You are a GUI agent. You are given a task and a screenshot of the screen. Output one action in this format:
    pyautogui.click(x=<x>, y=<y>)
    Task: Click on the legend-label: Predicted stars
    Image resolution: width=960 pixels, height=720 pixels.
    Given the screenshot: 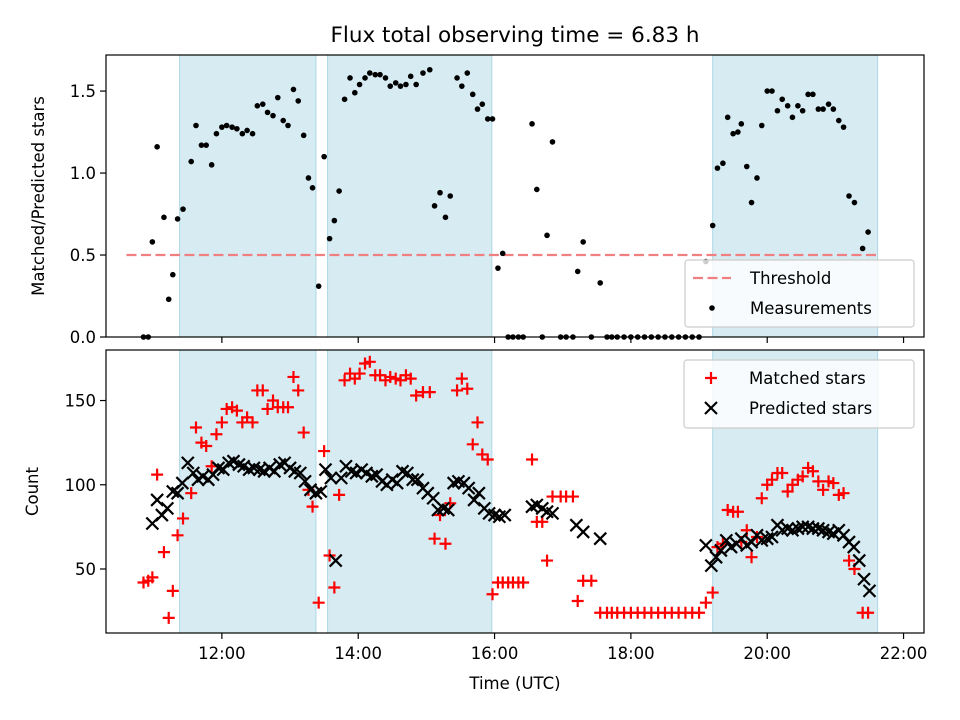 What is the action you would take?
    pyautogui.click(x=810, y=408)
    